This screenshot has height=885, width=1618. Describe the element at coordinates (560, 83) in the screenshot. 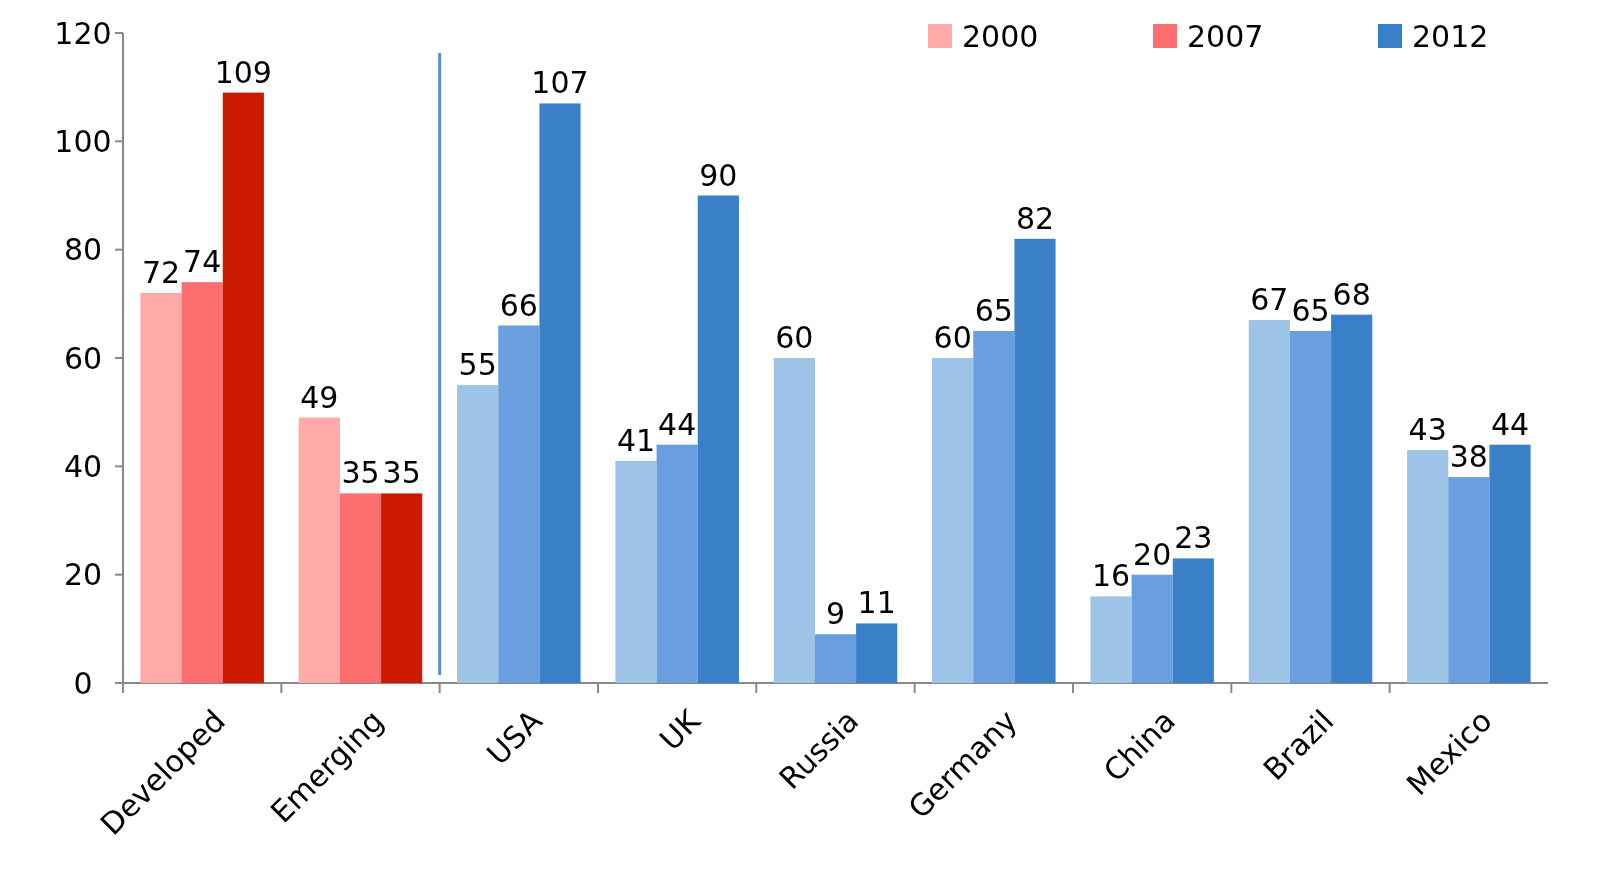

I see `data-label: 107` at that location.